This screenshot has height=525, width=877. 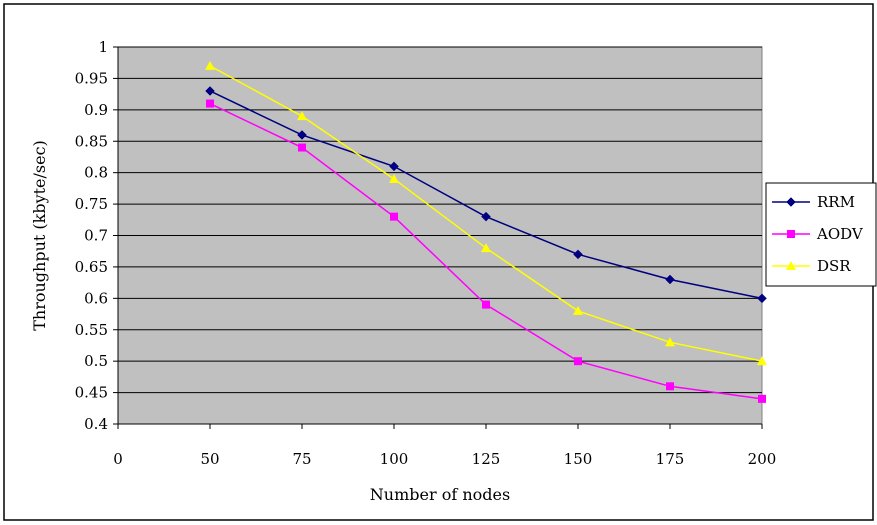 I want to click on x-tick-label: 50, so click(x=209, y=459).